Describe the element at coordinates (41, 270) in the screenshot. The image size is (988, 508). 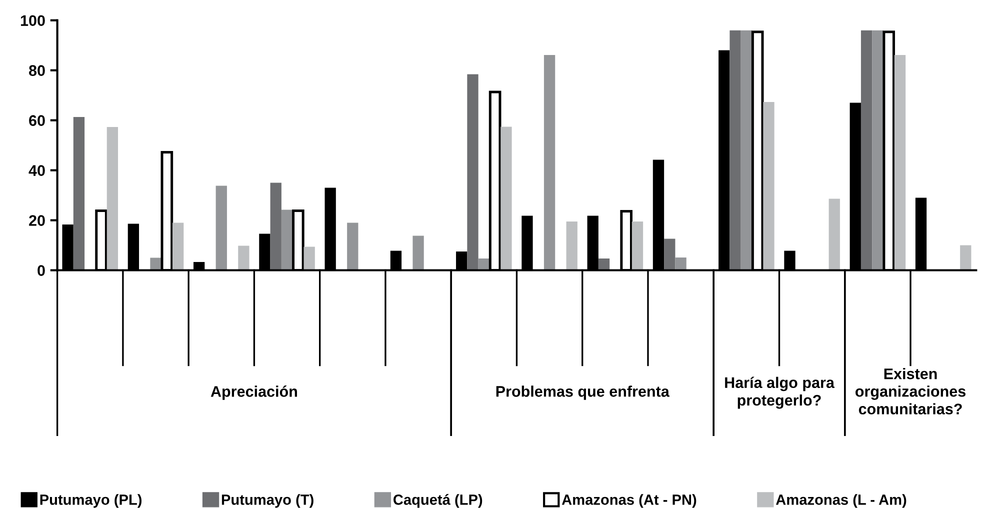
I see `y-tick-label: 0` at that location.